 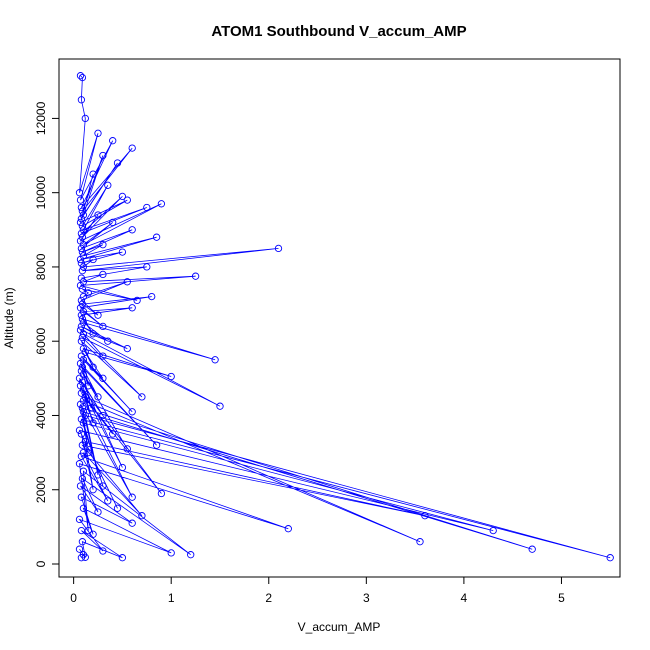 I want to click on x-tick-label: 5, so click(x=561, y=598).